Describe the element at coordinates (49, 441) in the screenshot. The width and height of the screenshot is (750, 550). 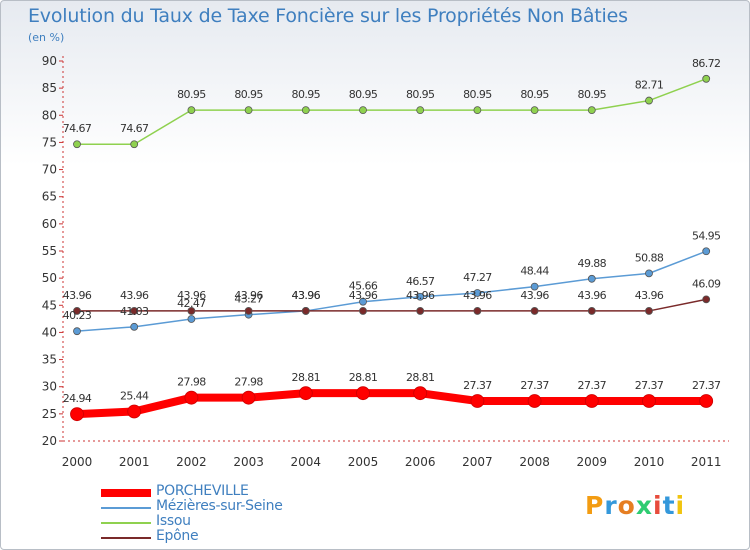
I see `y-tick-label: 20` at that location.